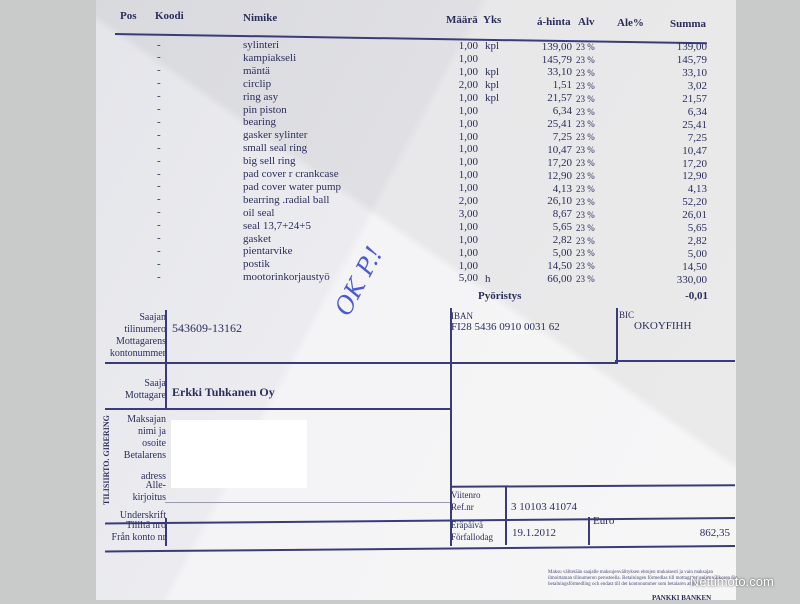 Image resolution: width=800 pixels, height=604 pixels. Describe the element at coordinates (307, 502) in the screenshot. I see `signature-line` at that location.